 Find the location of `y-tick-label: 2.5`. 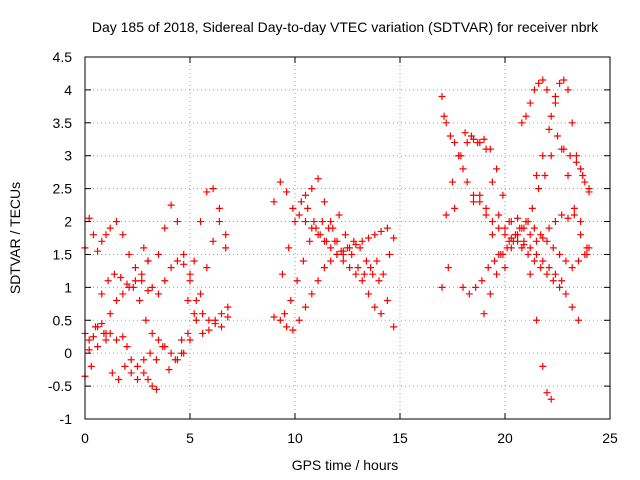

y-tick-label: 2.5 is located at coordinates (63, 189).